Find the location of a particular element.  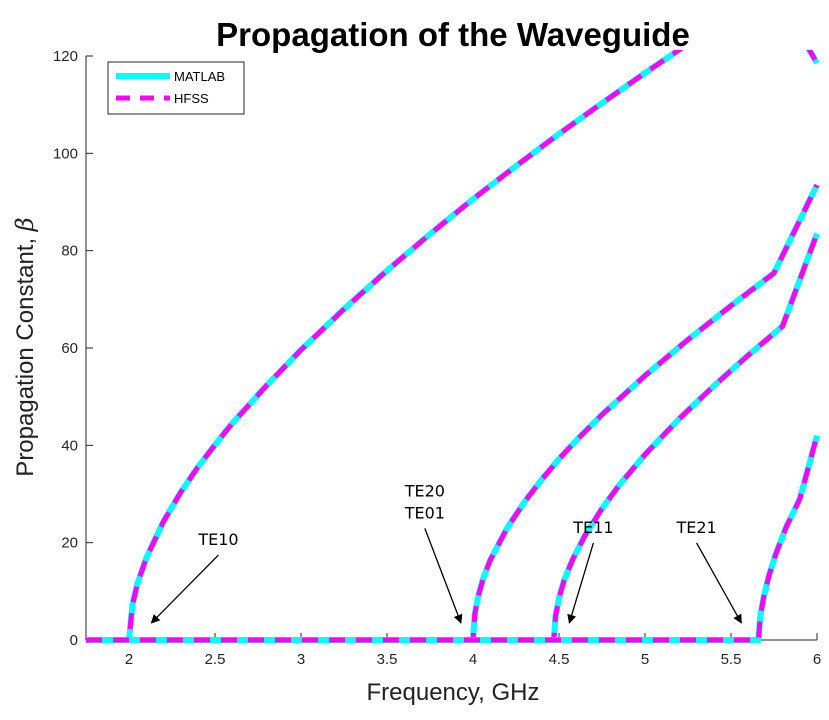

y-tick-label: 40 is located at coordinates (69, 445).